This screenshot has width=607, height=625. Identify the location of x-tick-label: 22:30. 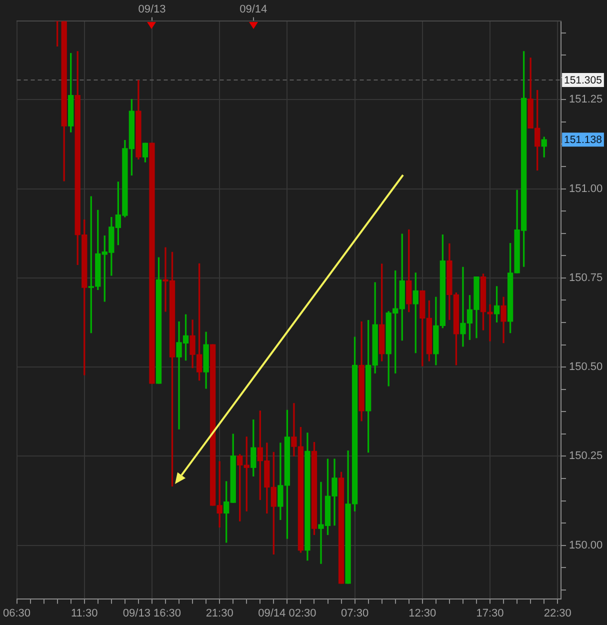
(558, 613).